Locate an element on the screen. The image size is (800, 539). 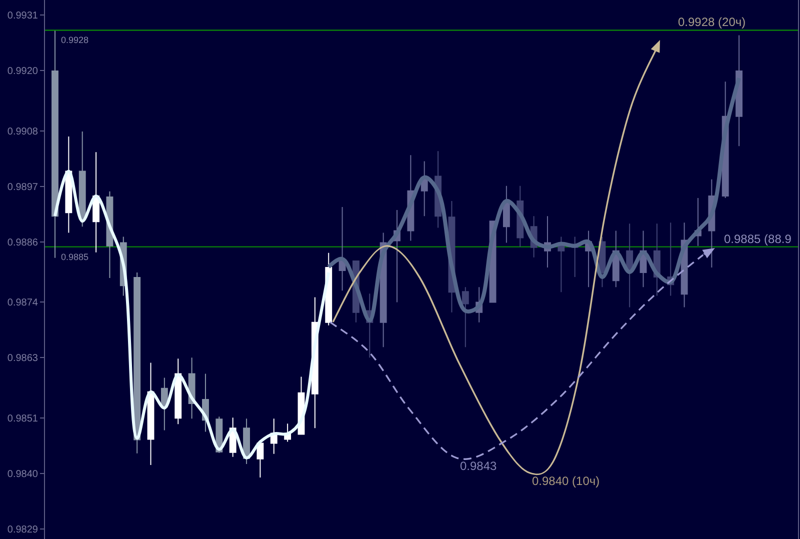
annotation: 0.9843 is located at coordinates (479, 466).